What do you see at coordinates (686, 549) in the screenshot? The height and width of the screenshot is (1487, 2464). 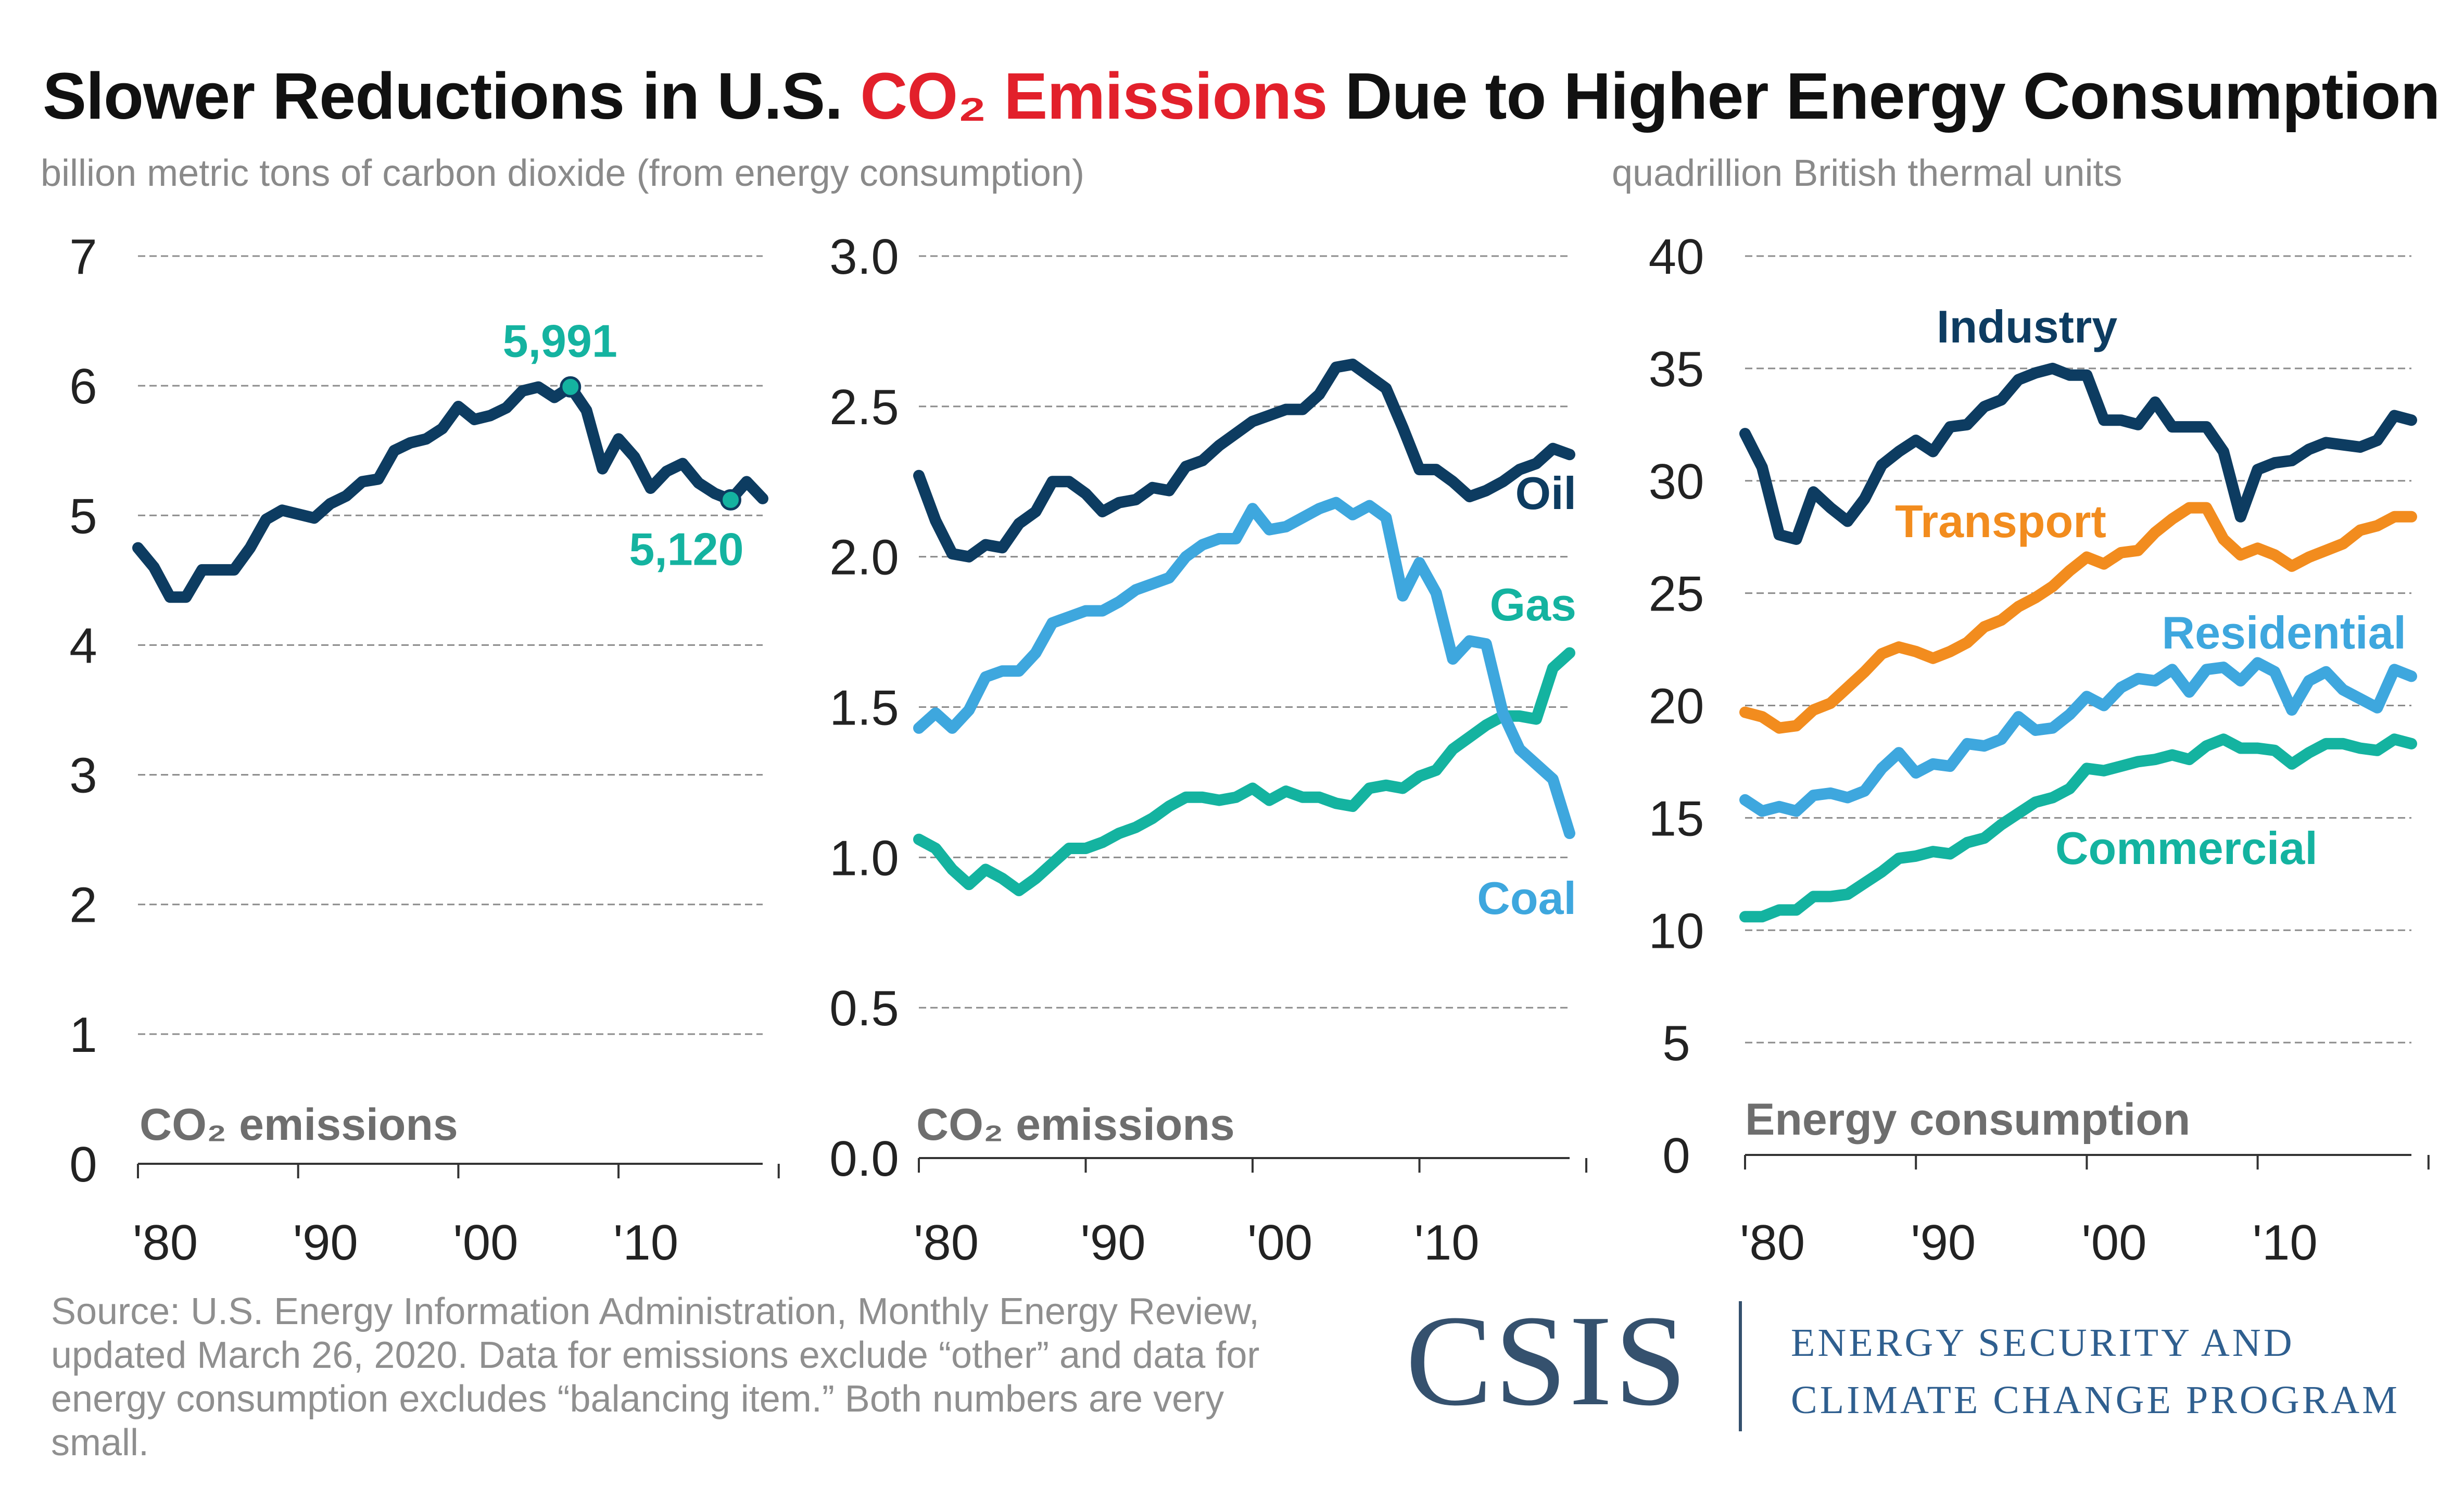 I see `annotation-label: 5,120` at bounding box center [686, 549].